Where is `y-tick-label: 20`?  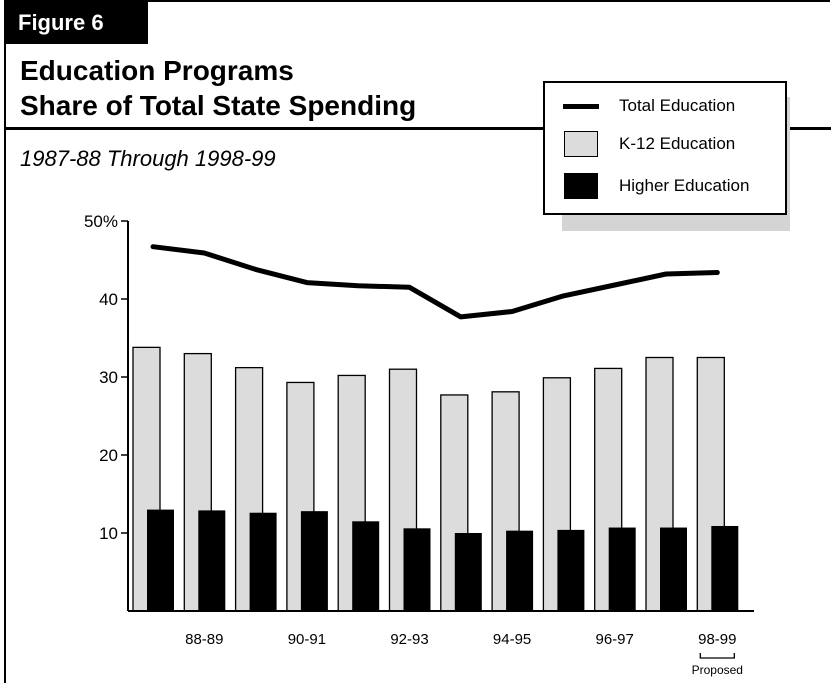
y-tick-label: 20 is located at coordinates (108, 455).